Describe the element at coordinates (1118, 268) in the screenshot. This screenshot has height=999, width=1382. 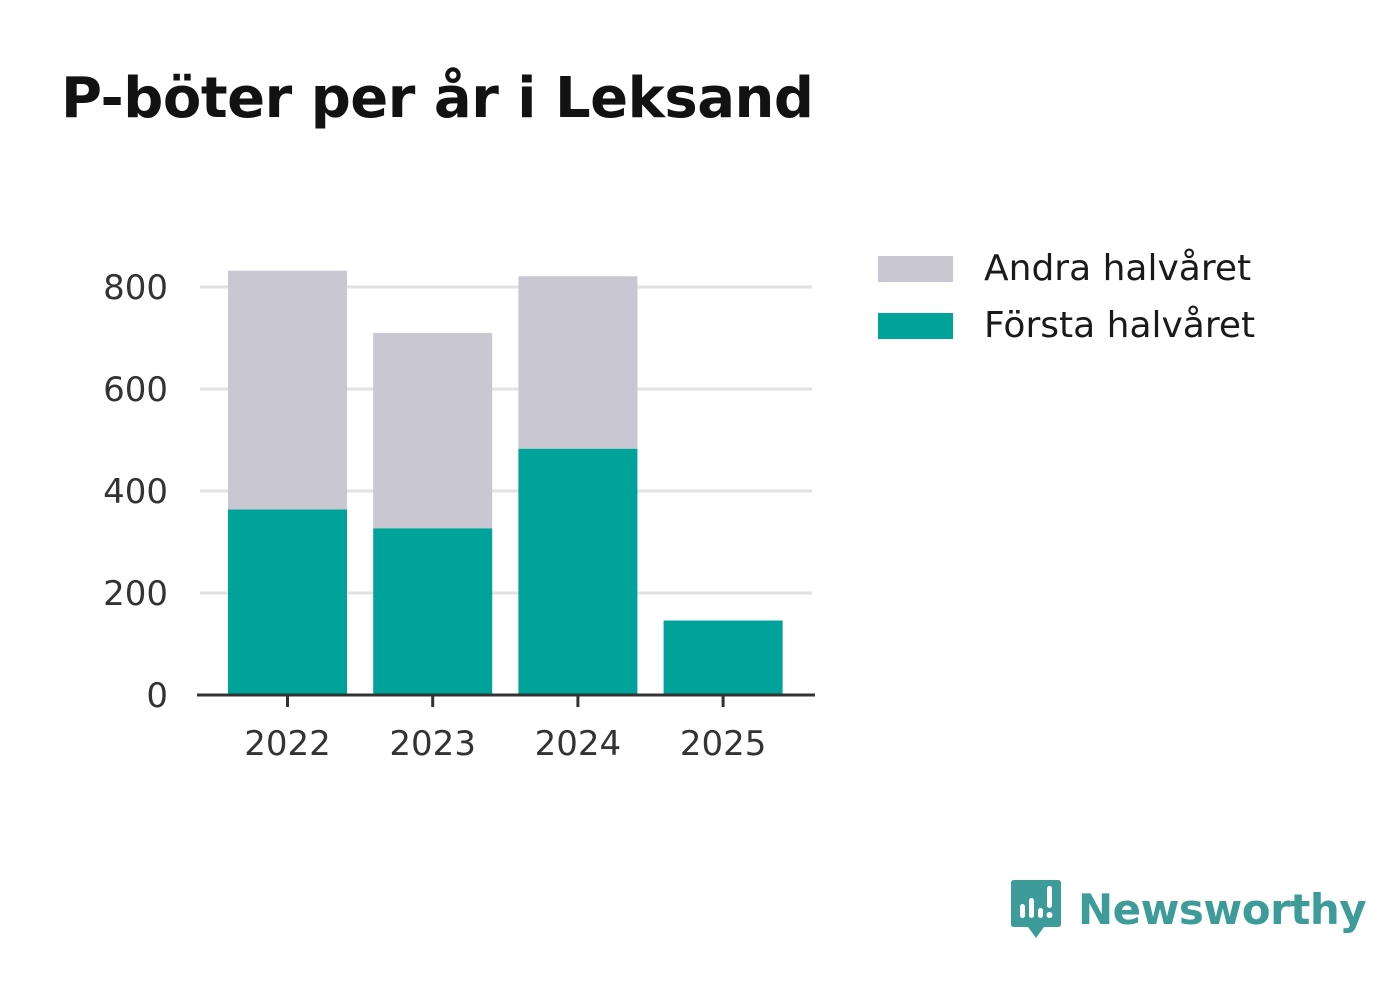
I see `legend-label-second-half: Andra halvåret` at that location.